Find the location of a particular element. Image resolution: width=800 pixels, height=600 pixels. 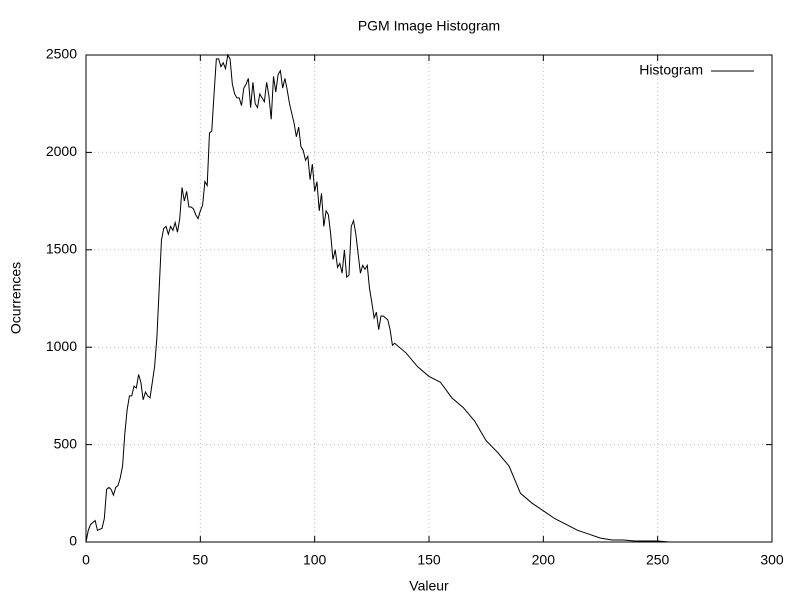

y-tick-label: 1500 is located at coordinates (61, 249).